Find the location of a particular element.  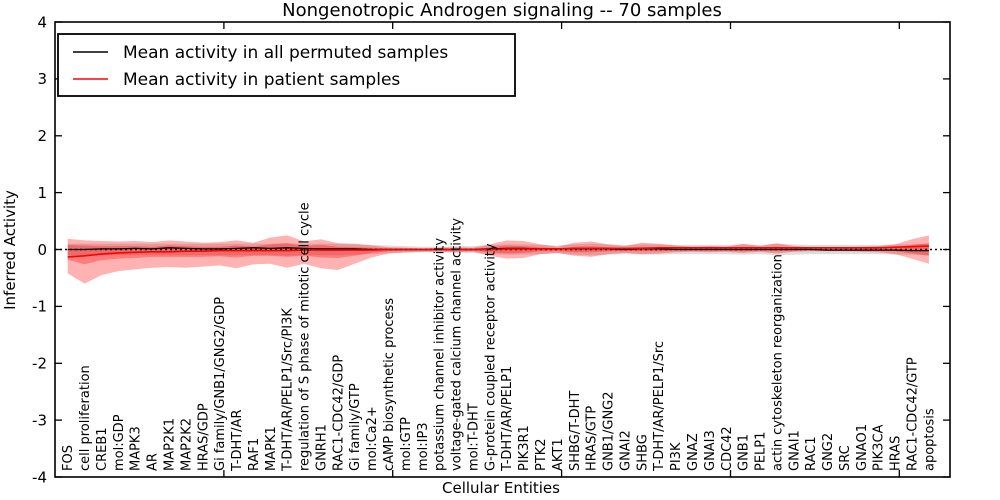

x-tick-label: mol:Ca2+ is located at coordinates (372, 438).